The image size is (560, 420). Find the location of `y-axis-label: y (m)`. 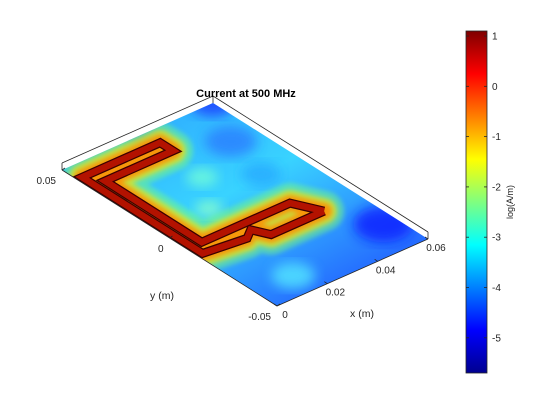

y-axis-label: y (m) is located at coordinates (162, 296).